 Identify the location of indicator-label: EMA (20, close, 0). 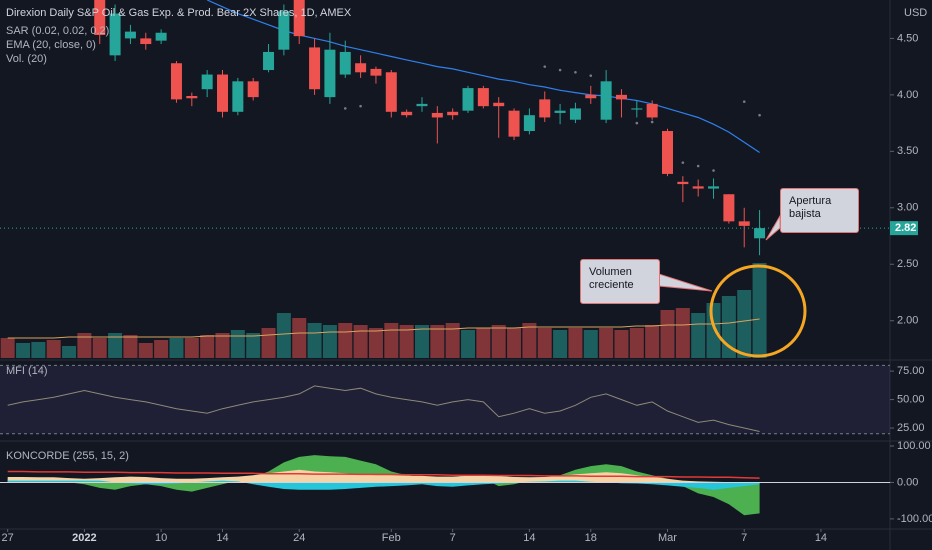
(51, 45).